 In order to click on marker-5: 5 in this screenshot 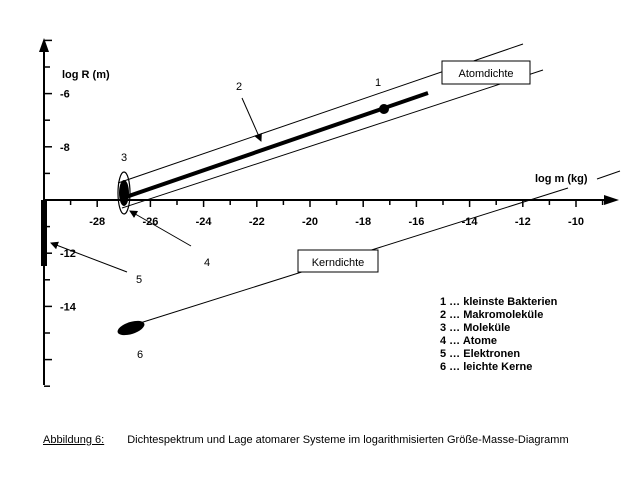, I will do `click(139, 280)`.